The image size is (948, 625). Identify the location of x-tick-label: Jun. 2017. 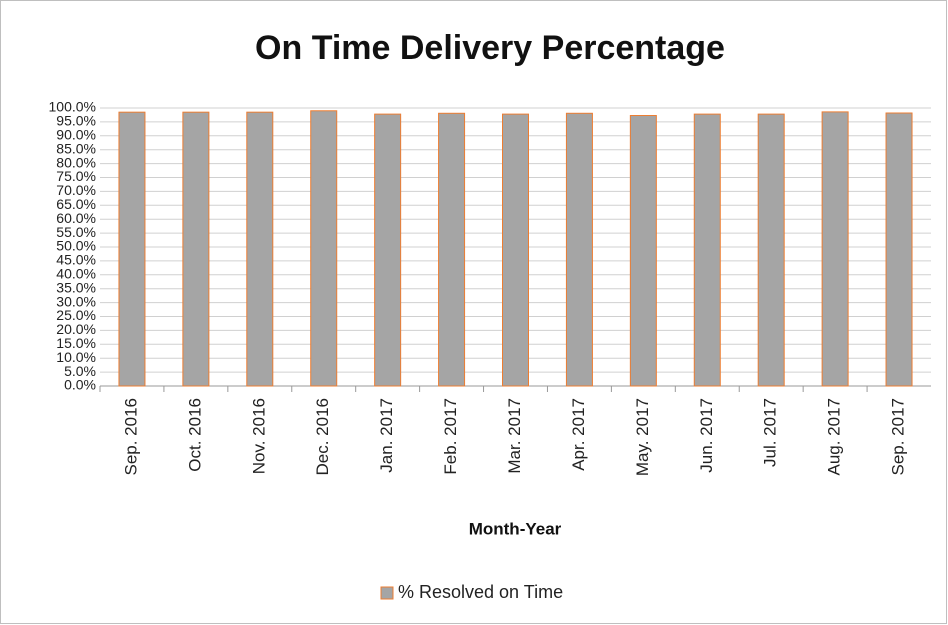
(706, 435).